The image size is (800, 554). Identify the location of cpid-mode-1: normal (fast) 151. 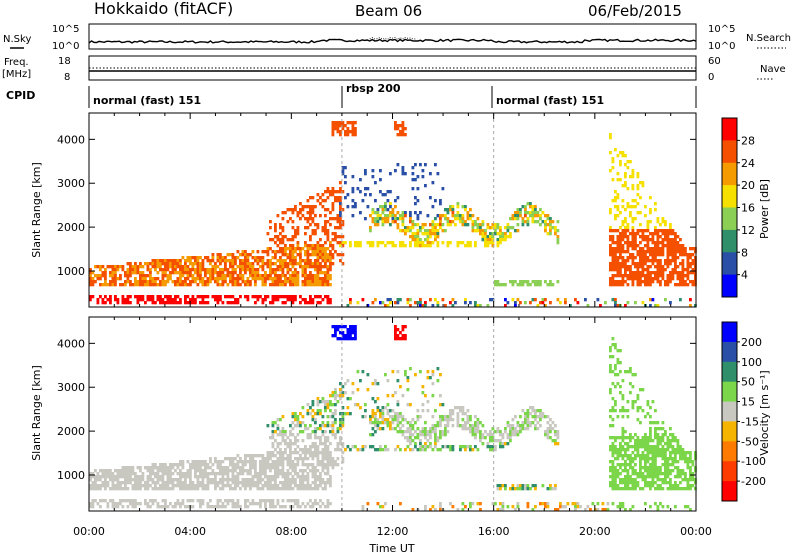
(147, 100).